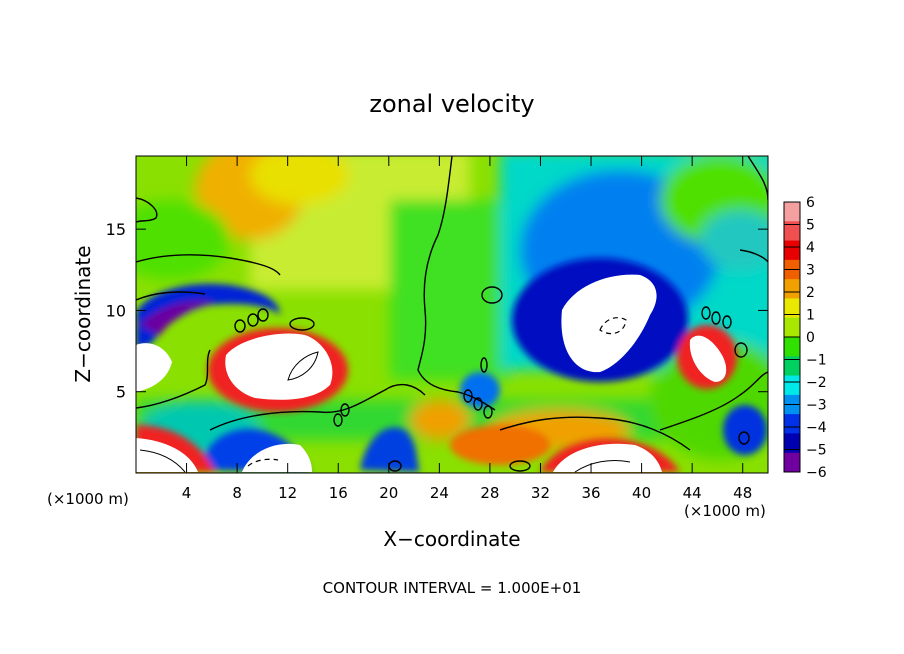 The height and width of the screenshot is (654, 904). Describe the element at coordinates (338, 493) in the screenshot. I see `x-tick-label: 16` at that location.